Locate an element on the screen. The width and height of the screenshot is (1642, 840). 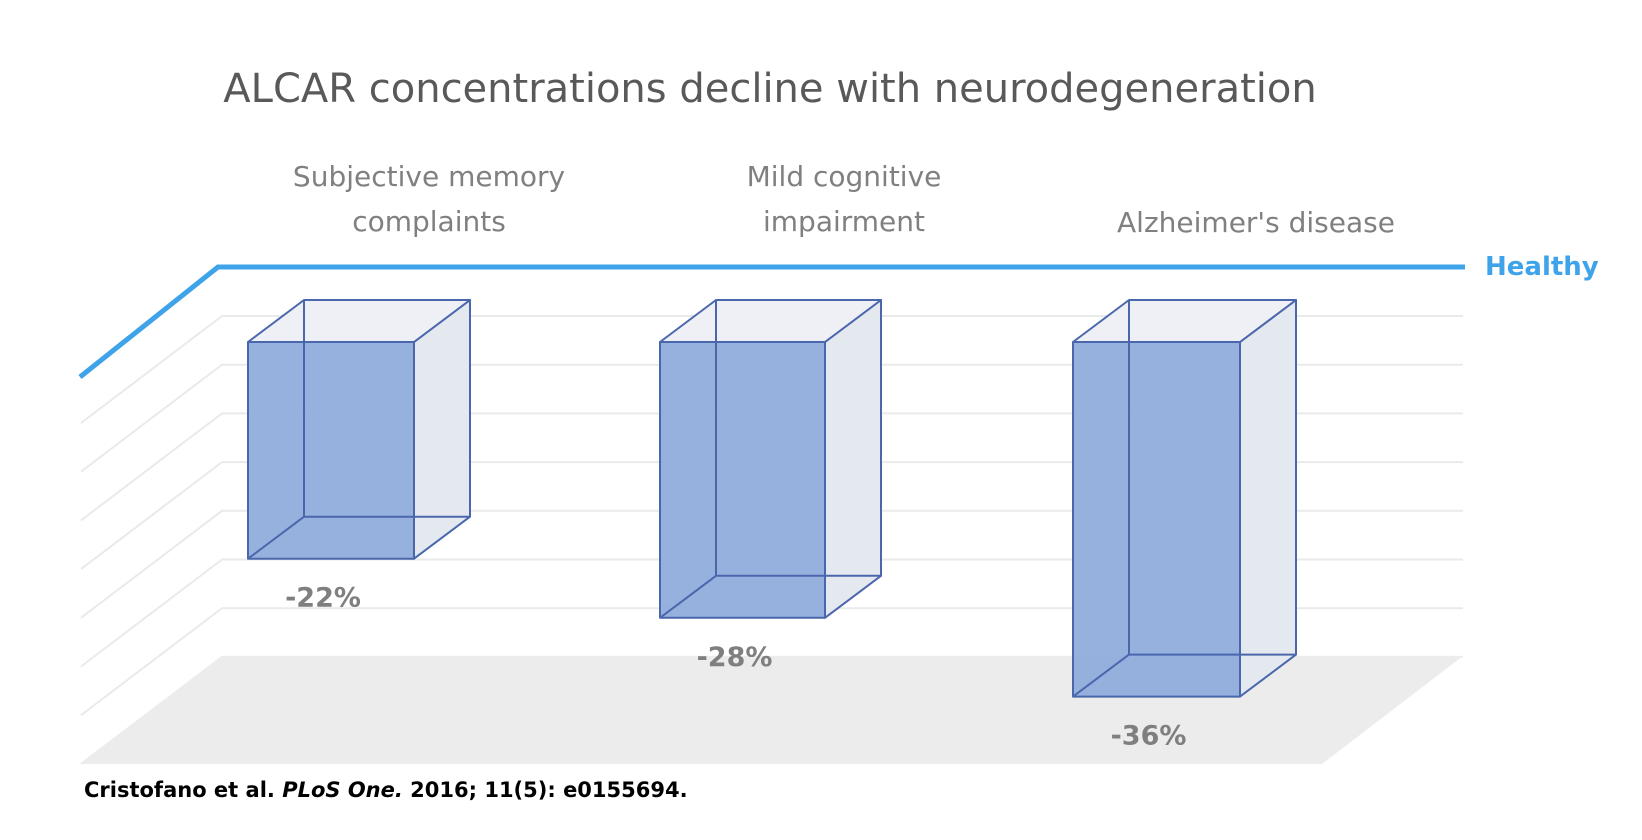
data-label: -28% is located at coordinates (735, 657).